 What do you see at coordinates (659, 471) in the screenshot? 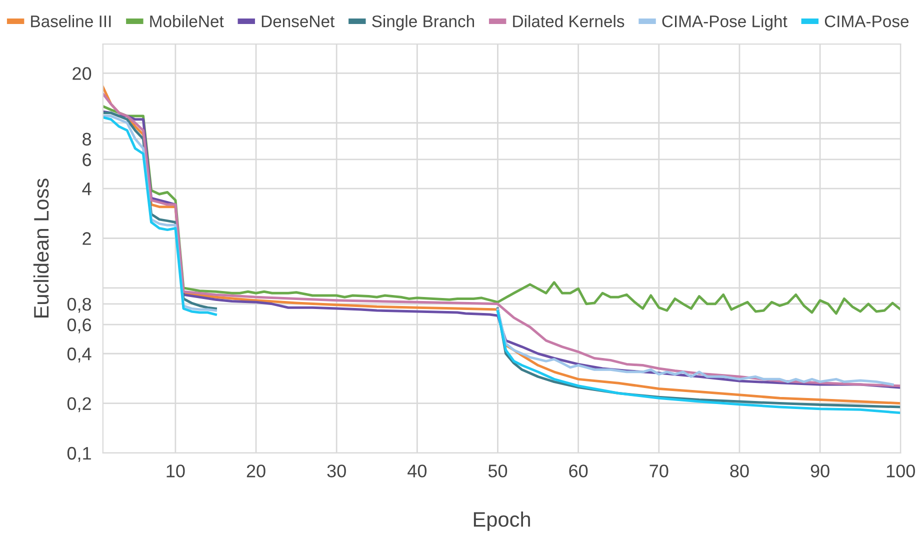
I see `x-tick-label: 70` at bounding box center [659, 471].